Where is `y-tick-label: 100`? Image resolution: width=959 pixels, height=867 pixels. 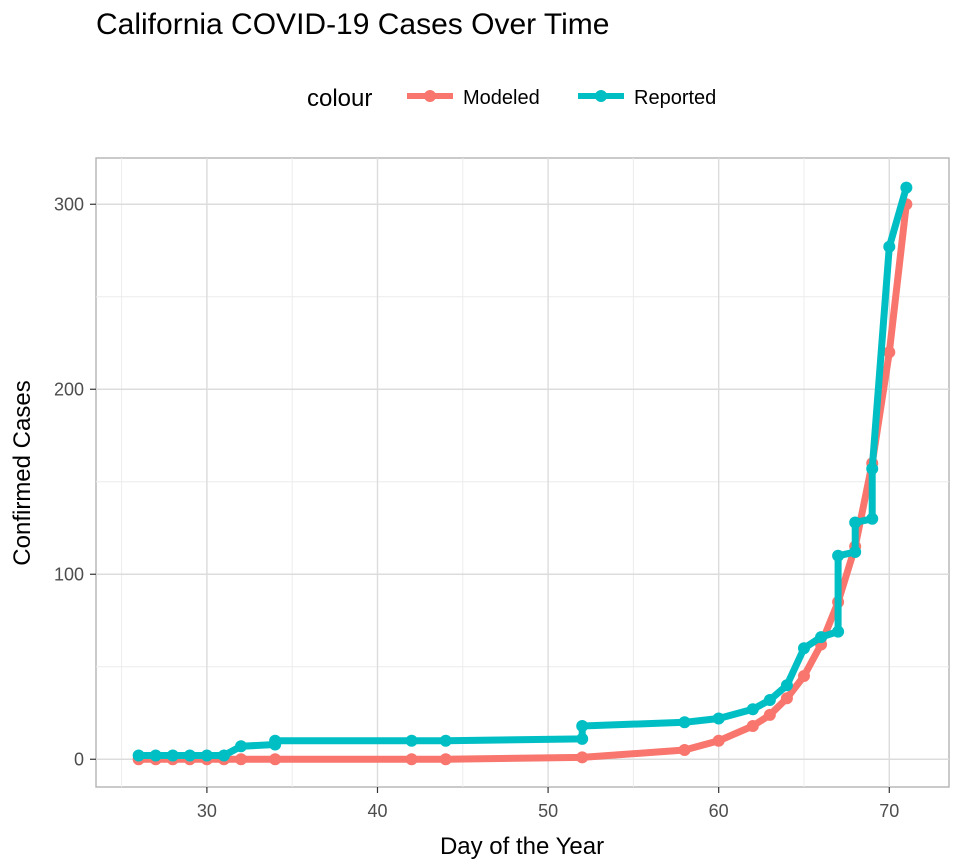 y-tick-label: 100 is located at coordinates (69, 574).